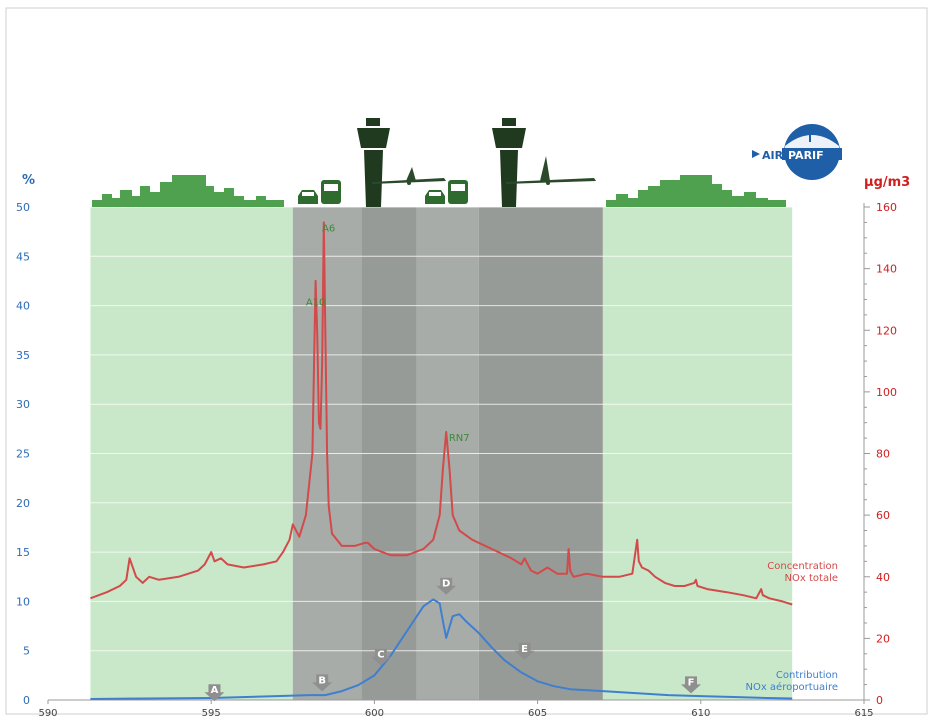  I want to click on right-tick-label: 0, so click(879, 700).